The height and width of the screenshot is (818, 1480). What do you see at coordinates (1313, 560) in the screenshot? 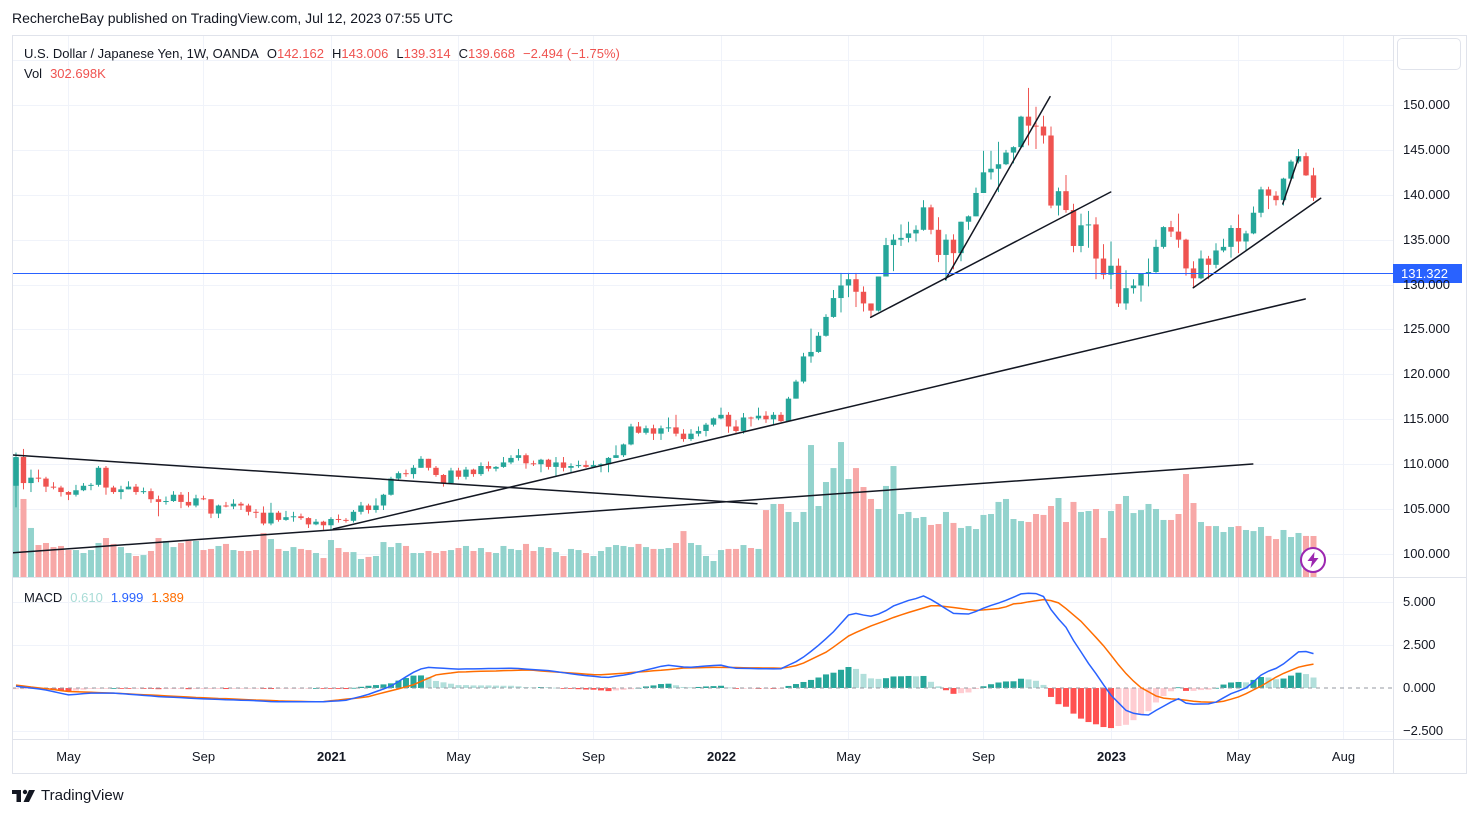
I see `events-button` at bounding box center [1313, 560].